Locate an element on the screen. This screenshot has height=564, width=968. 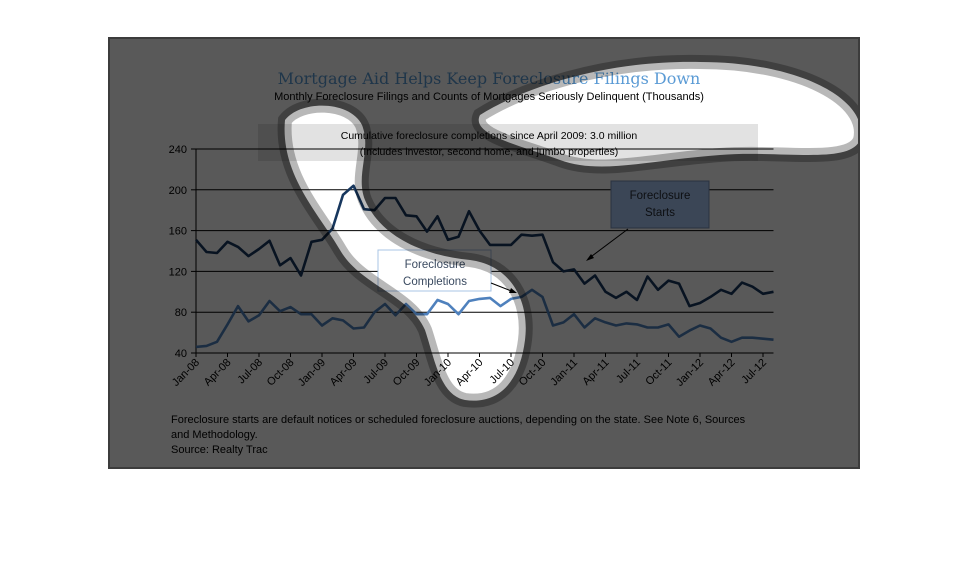
starts-callout-arrow is located at coordinates (608, 244).